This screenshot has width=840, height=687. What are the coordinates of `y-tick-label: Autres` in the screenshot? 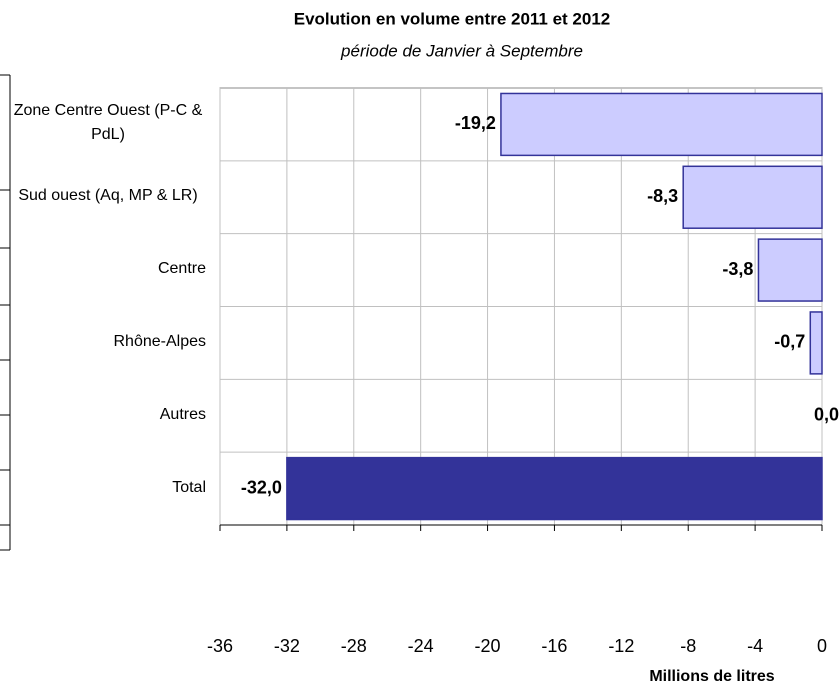 It's located at (182, 414).